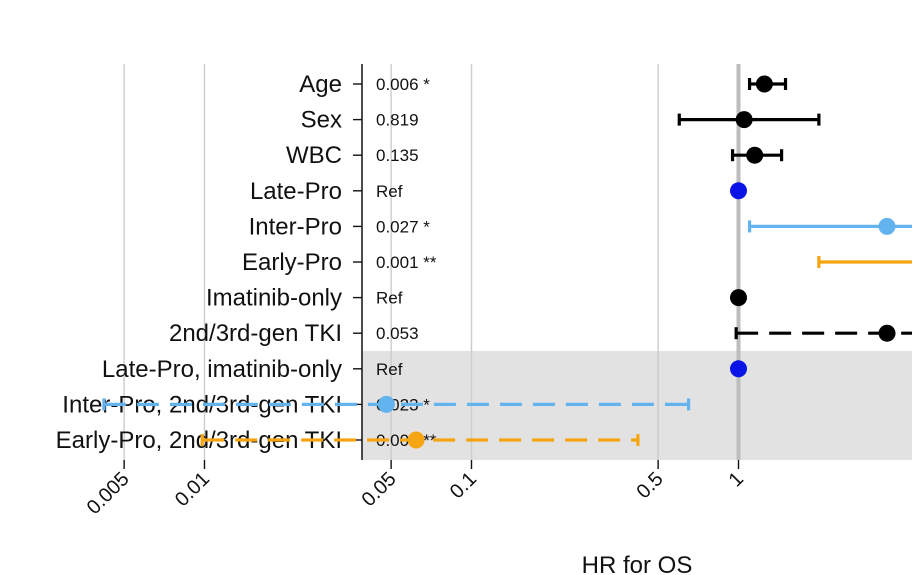 The image size is (912, 575). Describe the element at coordinates (296, 191) in the screenshot. I see `row-label: Late-Pro` at that location.